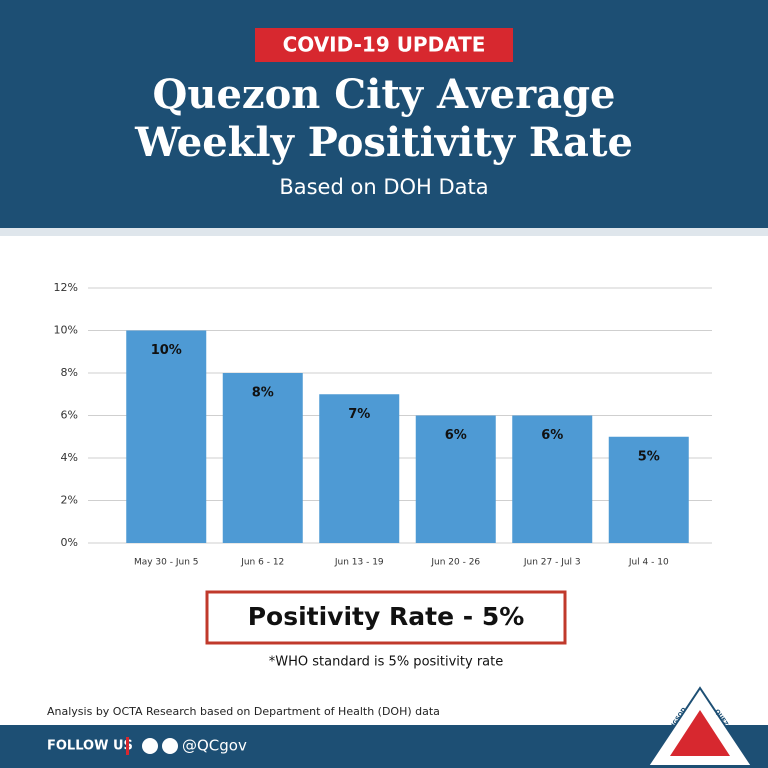 The height and width of the screenshot is (768, 768). What do you see at coordinates (69, 372) in the screenshot?
I see `y-tick-label: 8%` at bounding box center [69, 372].